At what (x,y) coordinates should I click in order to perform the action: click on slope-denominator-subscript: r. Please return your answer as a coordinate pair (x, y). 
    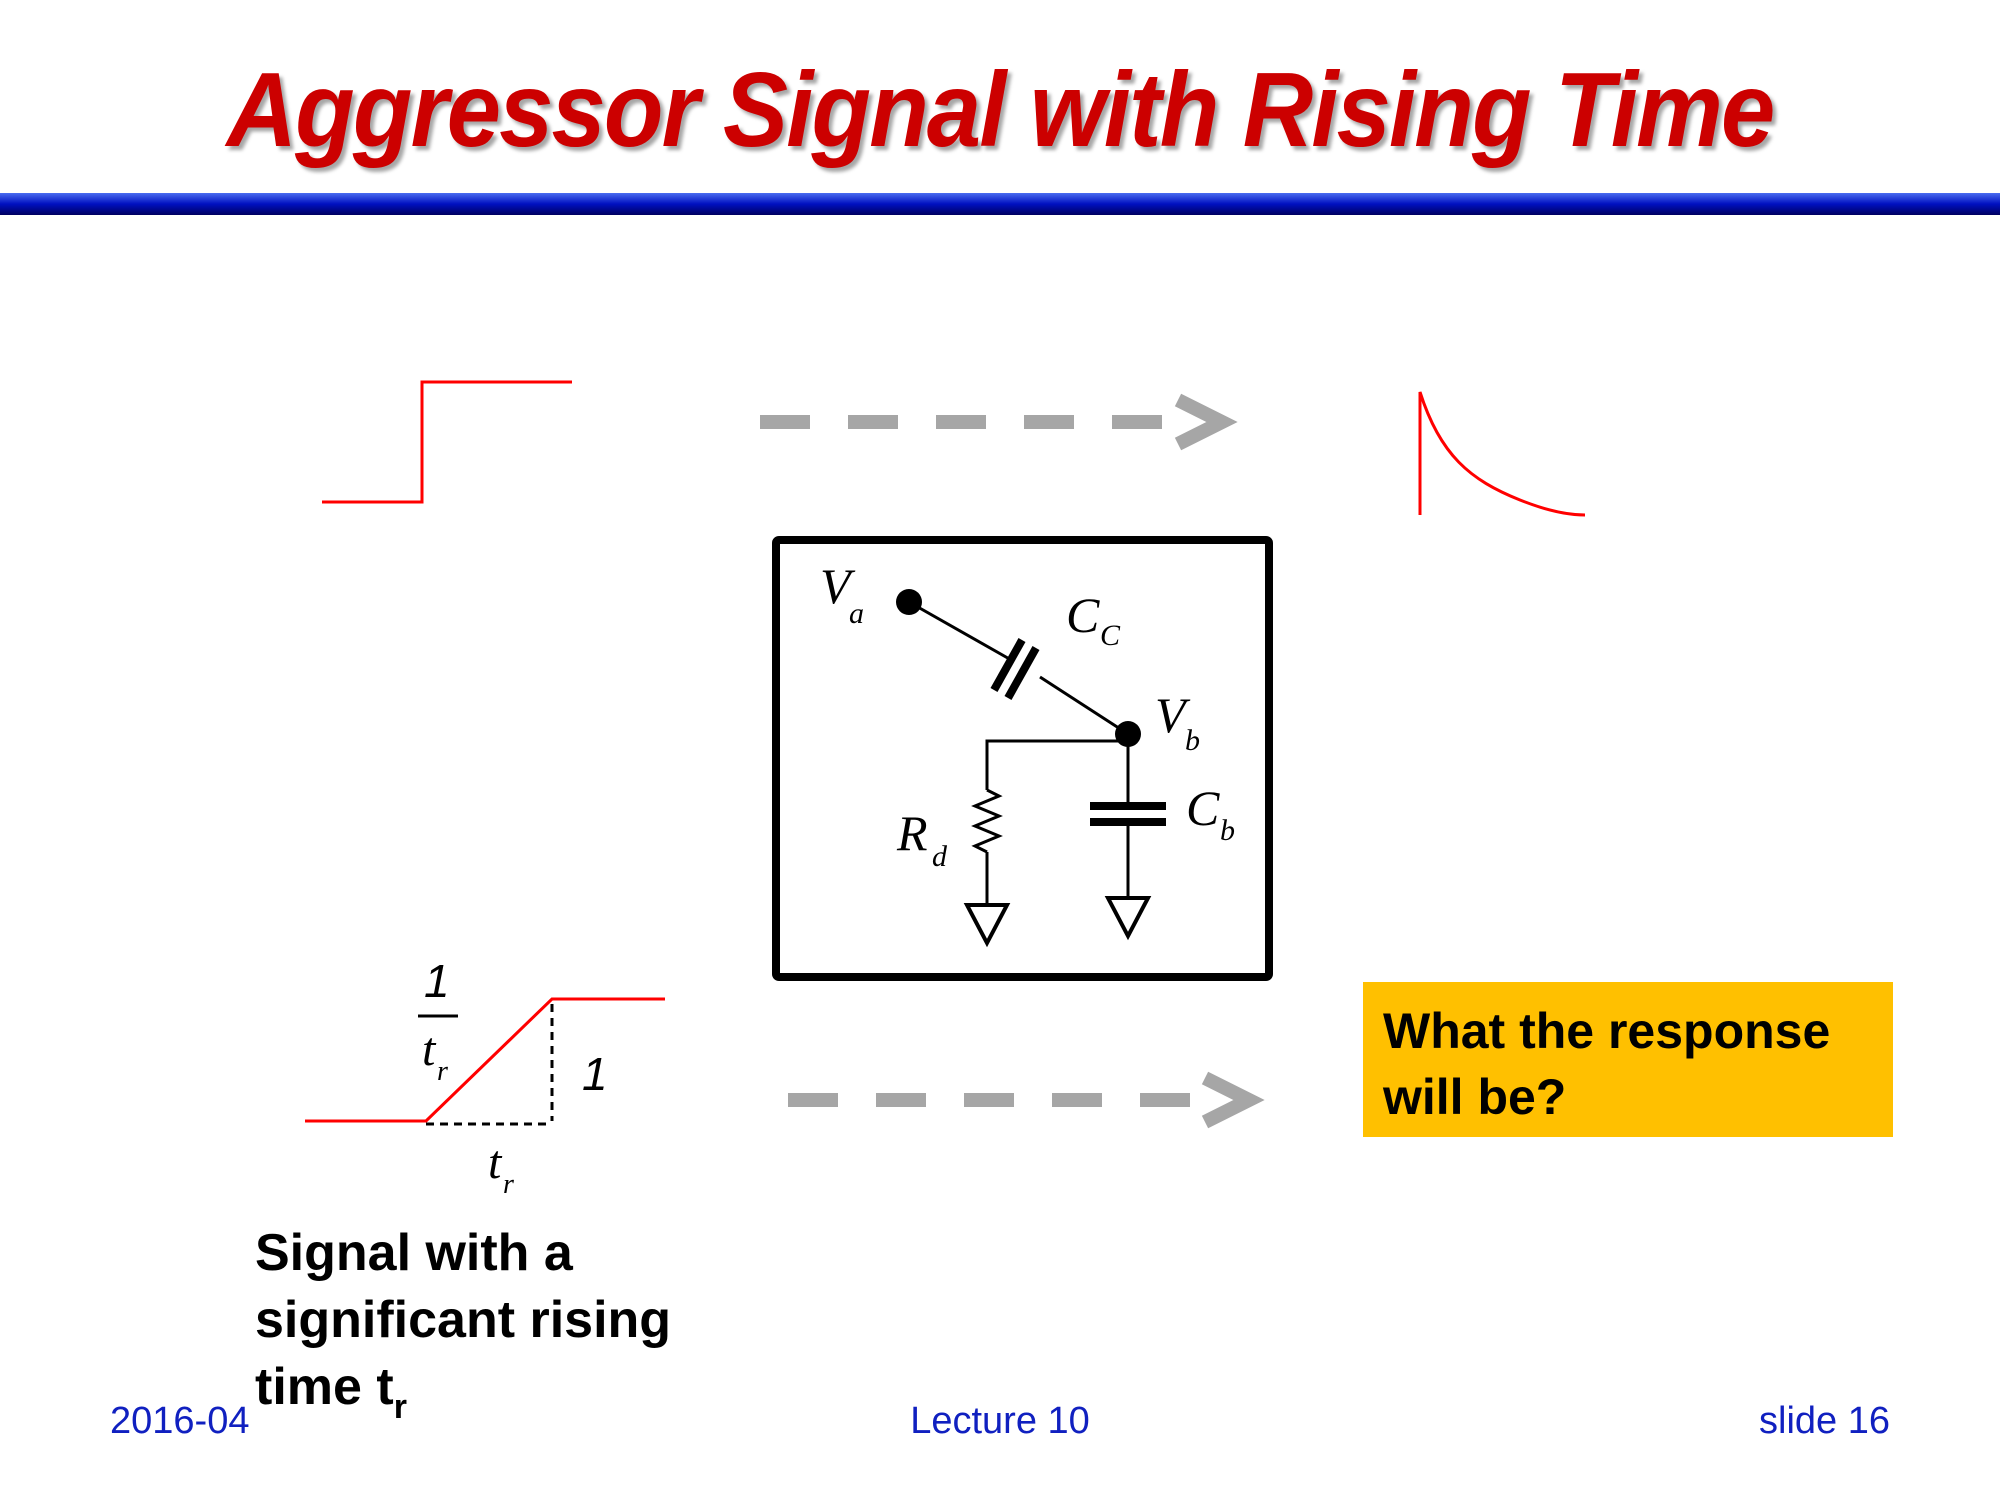
    Looking at the image, I should click on (442, 1071).